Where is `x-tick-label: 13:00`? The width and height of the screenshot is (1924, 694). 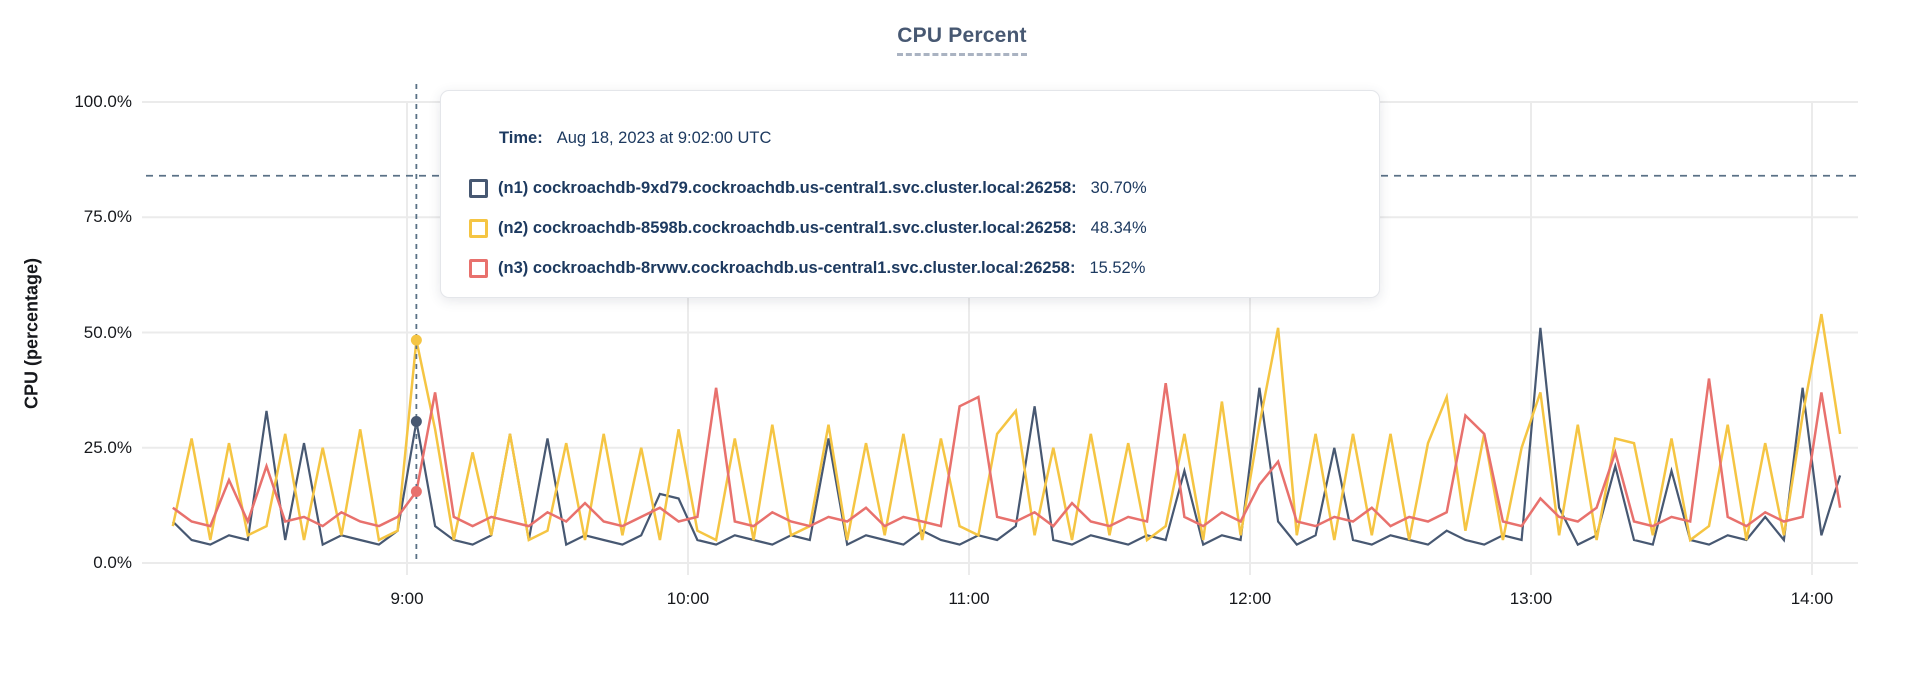
x-tick-label: 13:00 is located at coordinates (1531, 598).